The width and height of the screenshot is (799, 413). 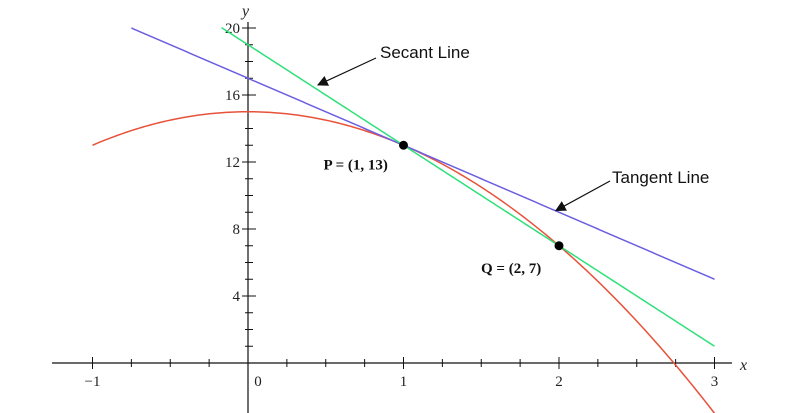 I want to click on points-group: P = (1, 13) Q = (2, 7), so click(x=444, y=208).